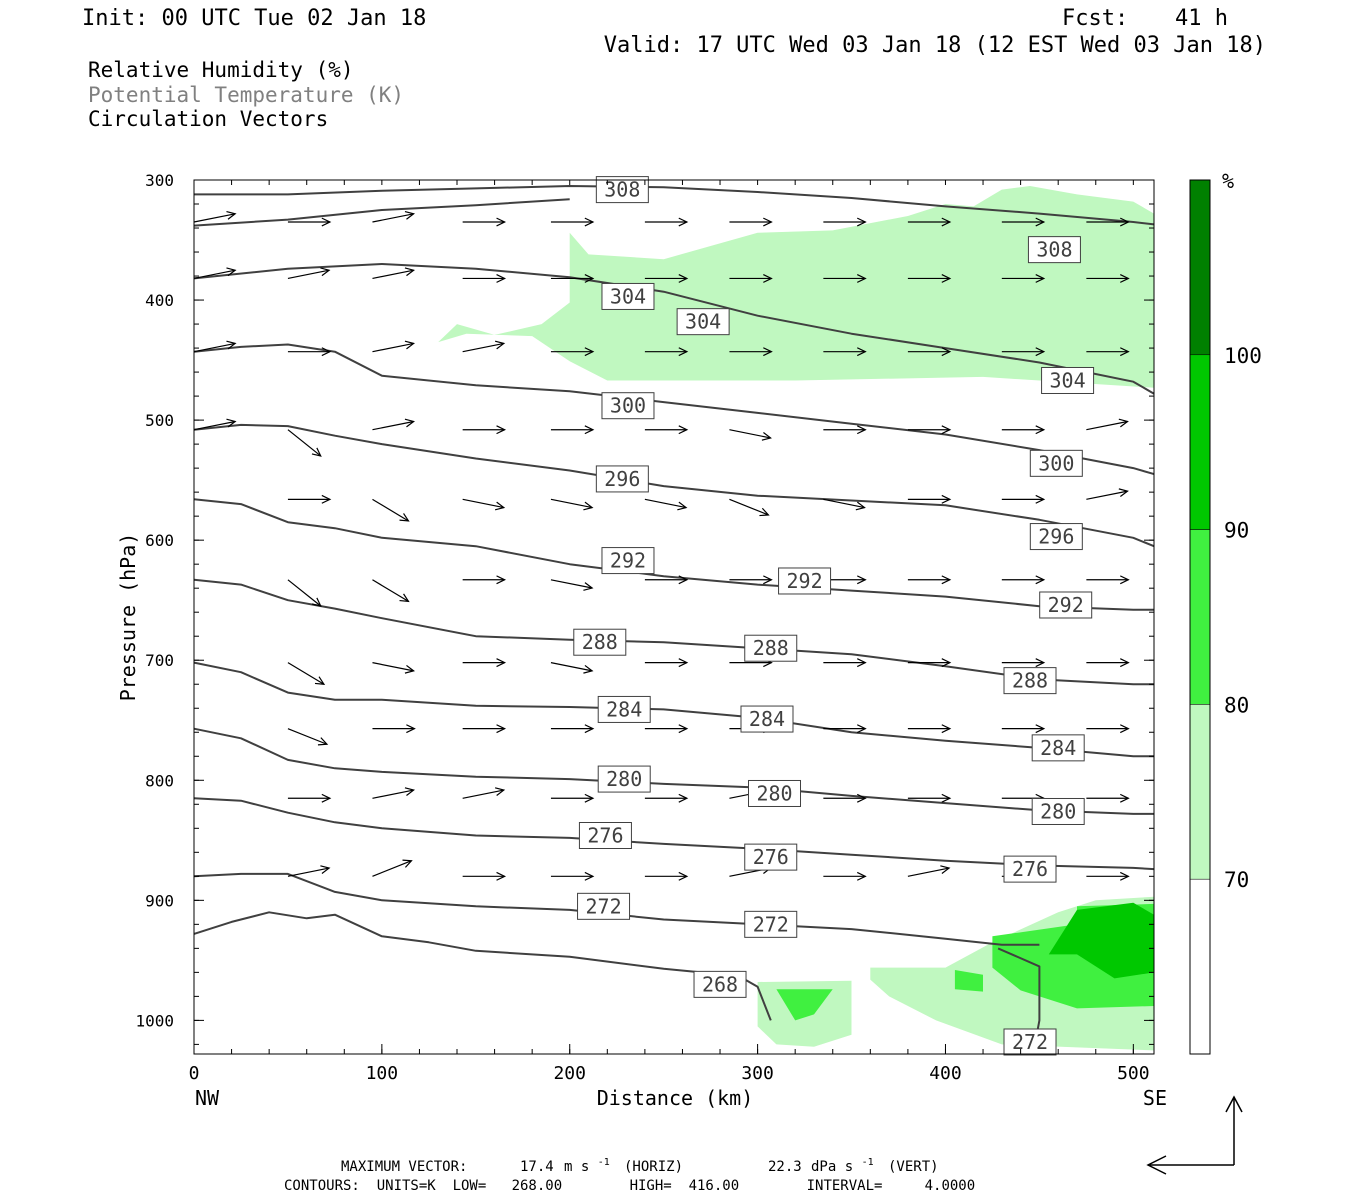 This screenshot has width=1350, height=1200. I want to click on max-vector-vert-tag: (VERT), so click(913, 1167).